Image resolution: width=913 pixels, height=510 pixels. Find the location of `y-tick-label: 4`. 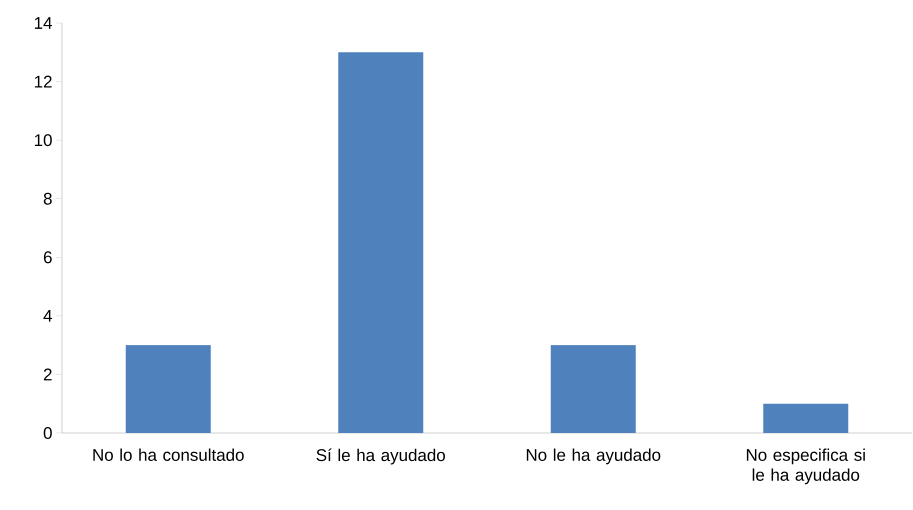

y-tick-label: 4 is located at coordinates (47, 316).